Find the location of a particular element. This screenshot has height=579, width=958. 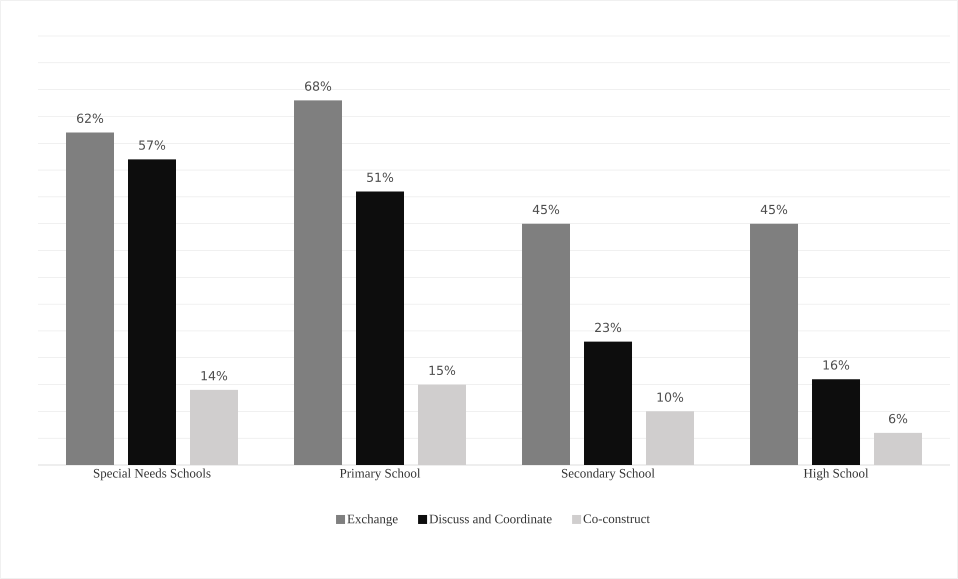

x-tick-label: High School is located at coordinates (836, 474).